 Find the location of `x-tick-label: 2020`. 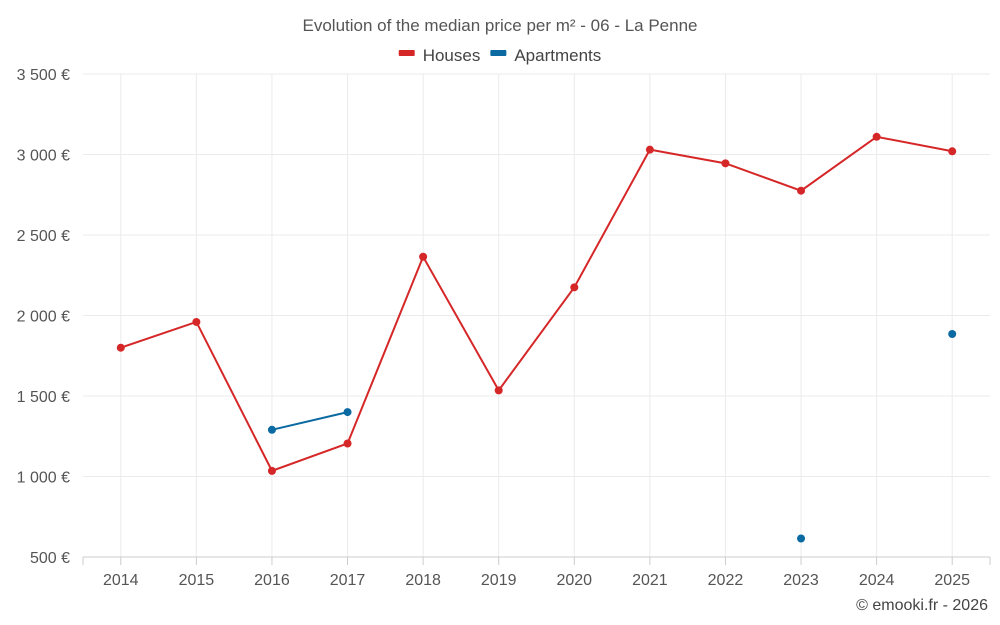

x-tick-label: 2020 is located at coordinates (574, 580).